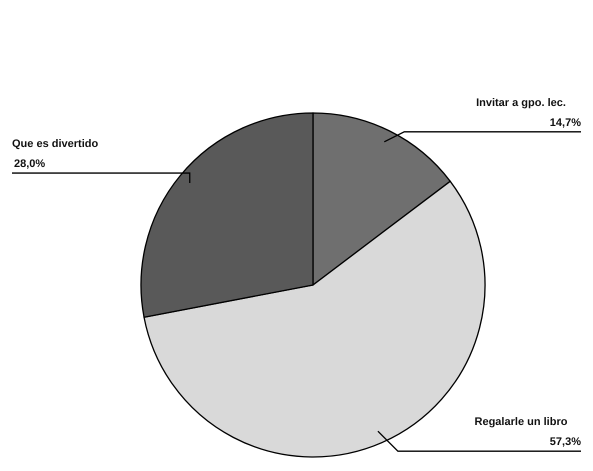 The width and height of the screenshot is (593, 471). Describe the element at coordinates (55, 144) in the screenshot. I see `slice-label: Que es divertido` at that location.